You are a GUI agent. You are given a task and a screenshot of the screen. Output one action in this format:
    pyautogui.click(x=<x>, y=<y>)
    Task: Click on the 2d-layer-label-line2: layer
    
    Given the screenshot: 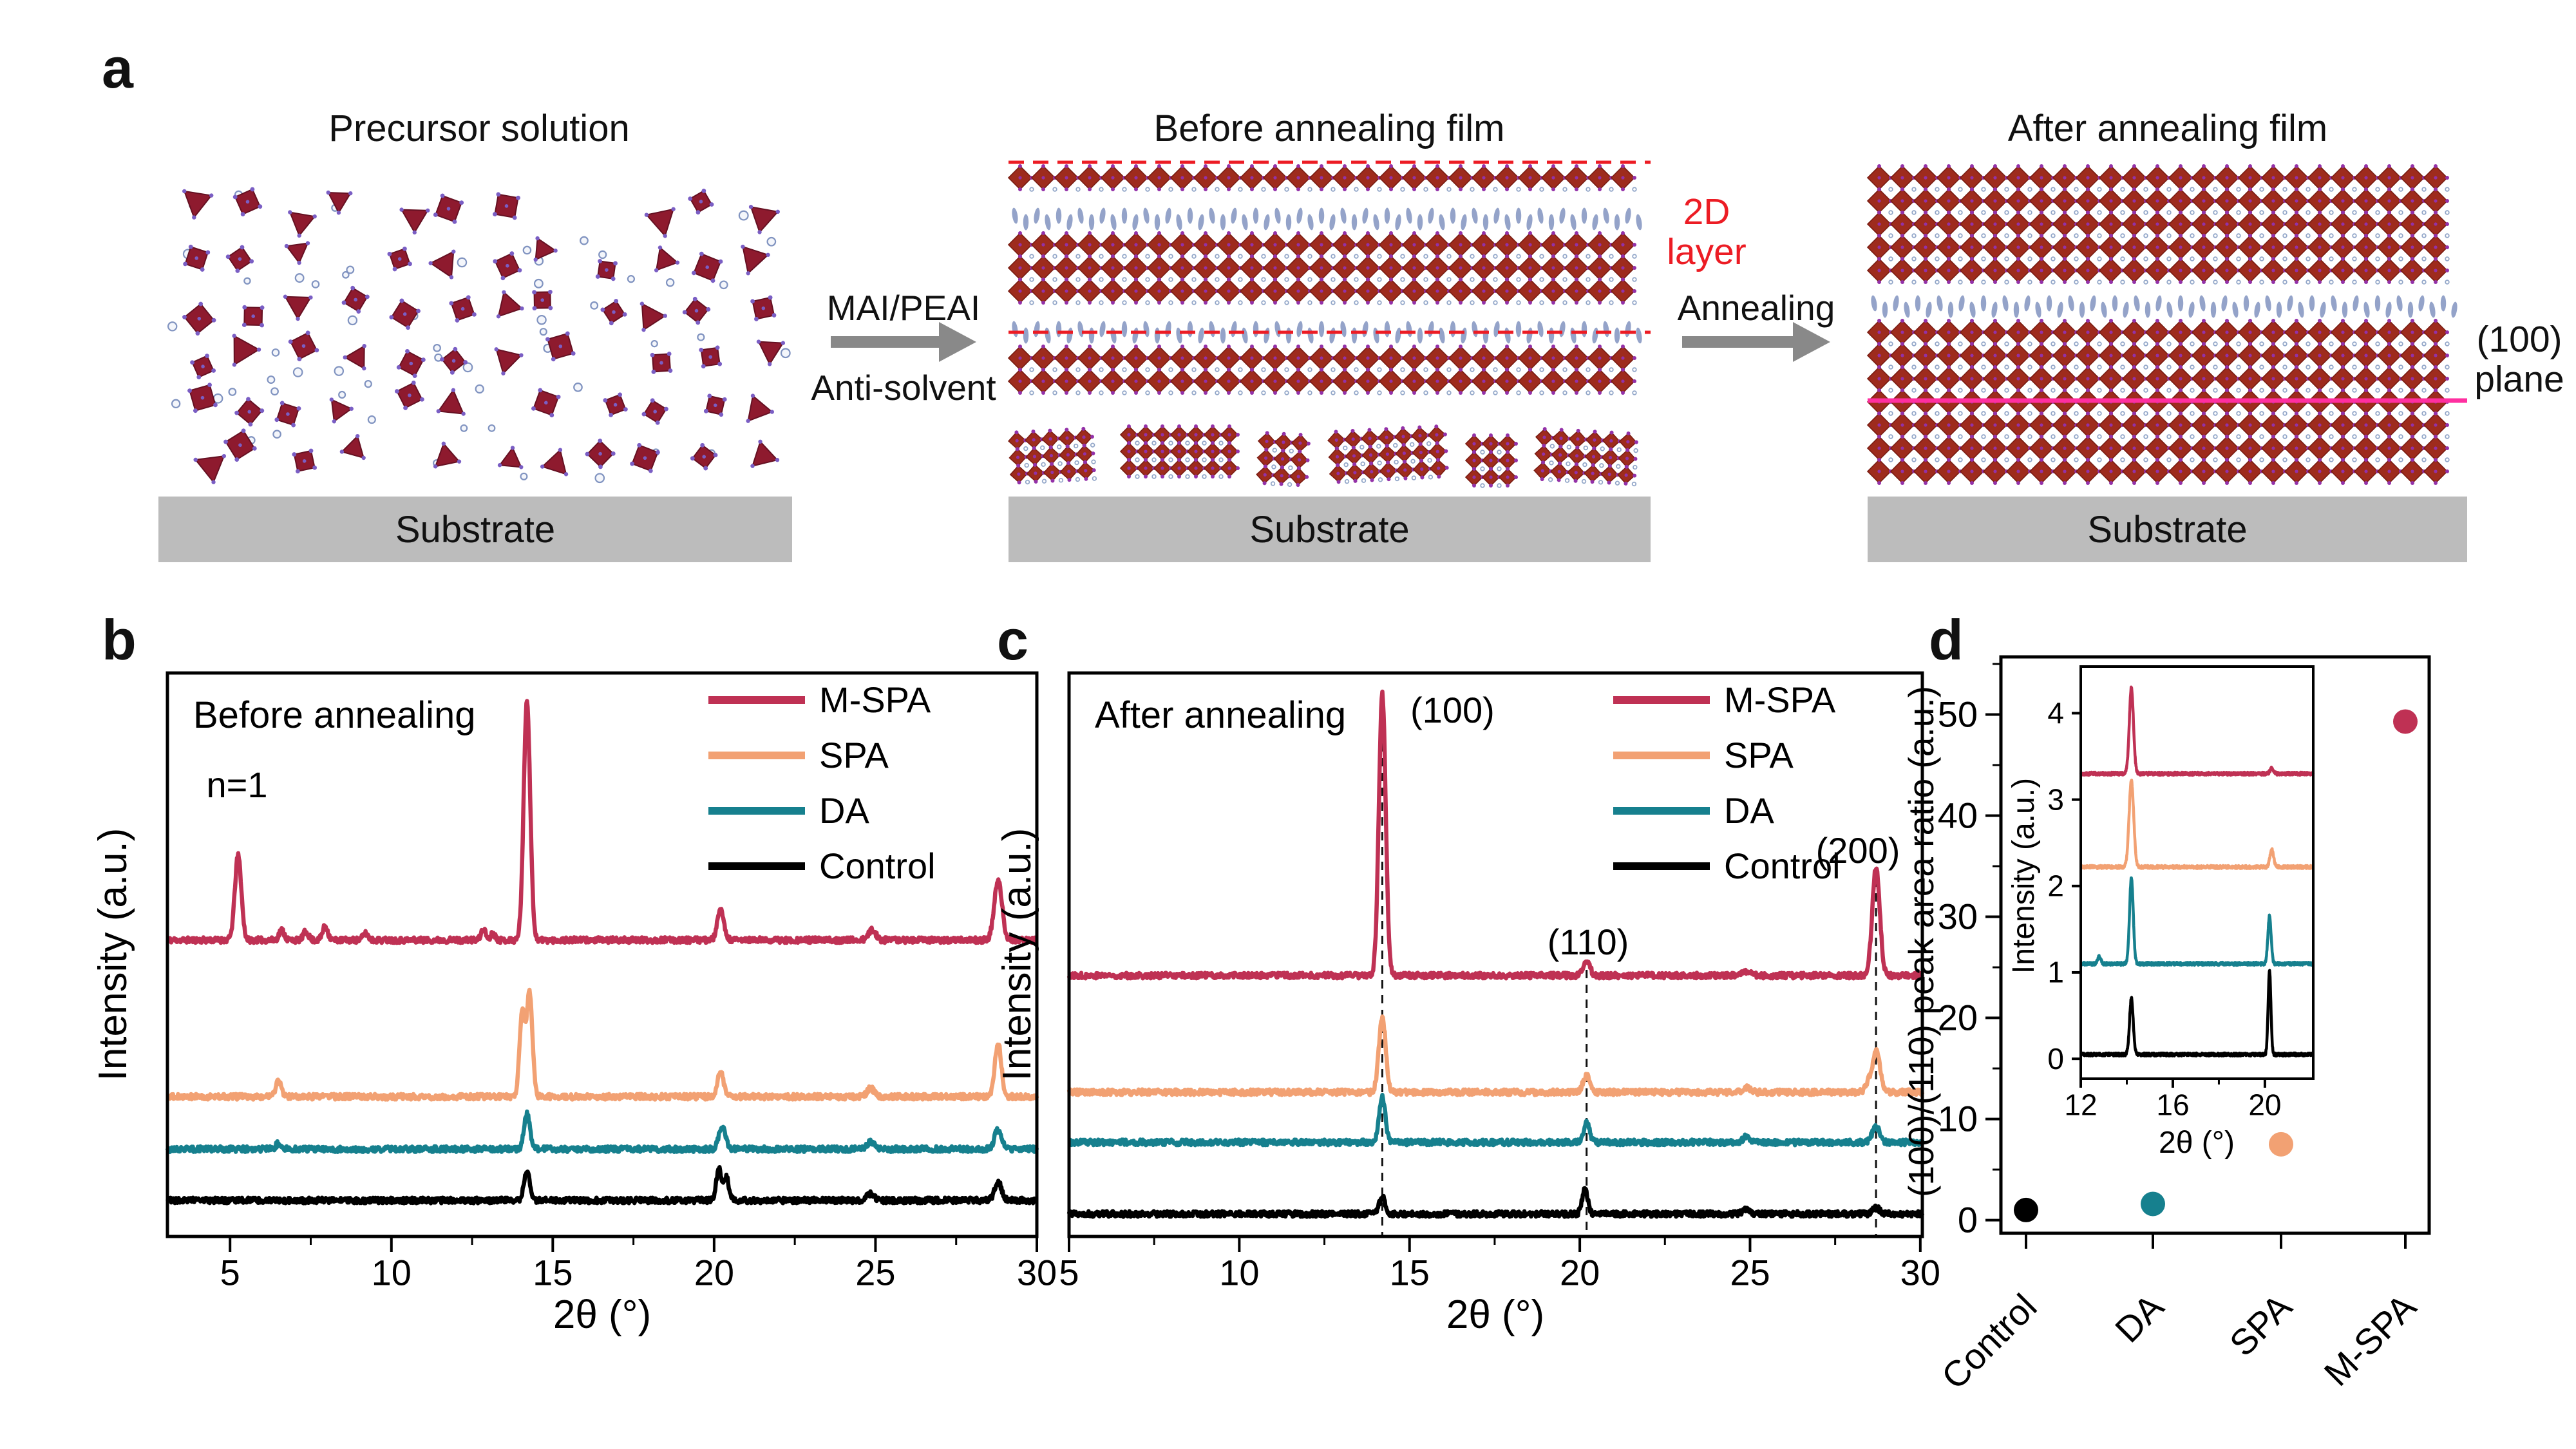 What is the action you would take?
    pyautogui.click(x=1707, y=251)
    